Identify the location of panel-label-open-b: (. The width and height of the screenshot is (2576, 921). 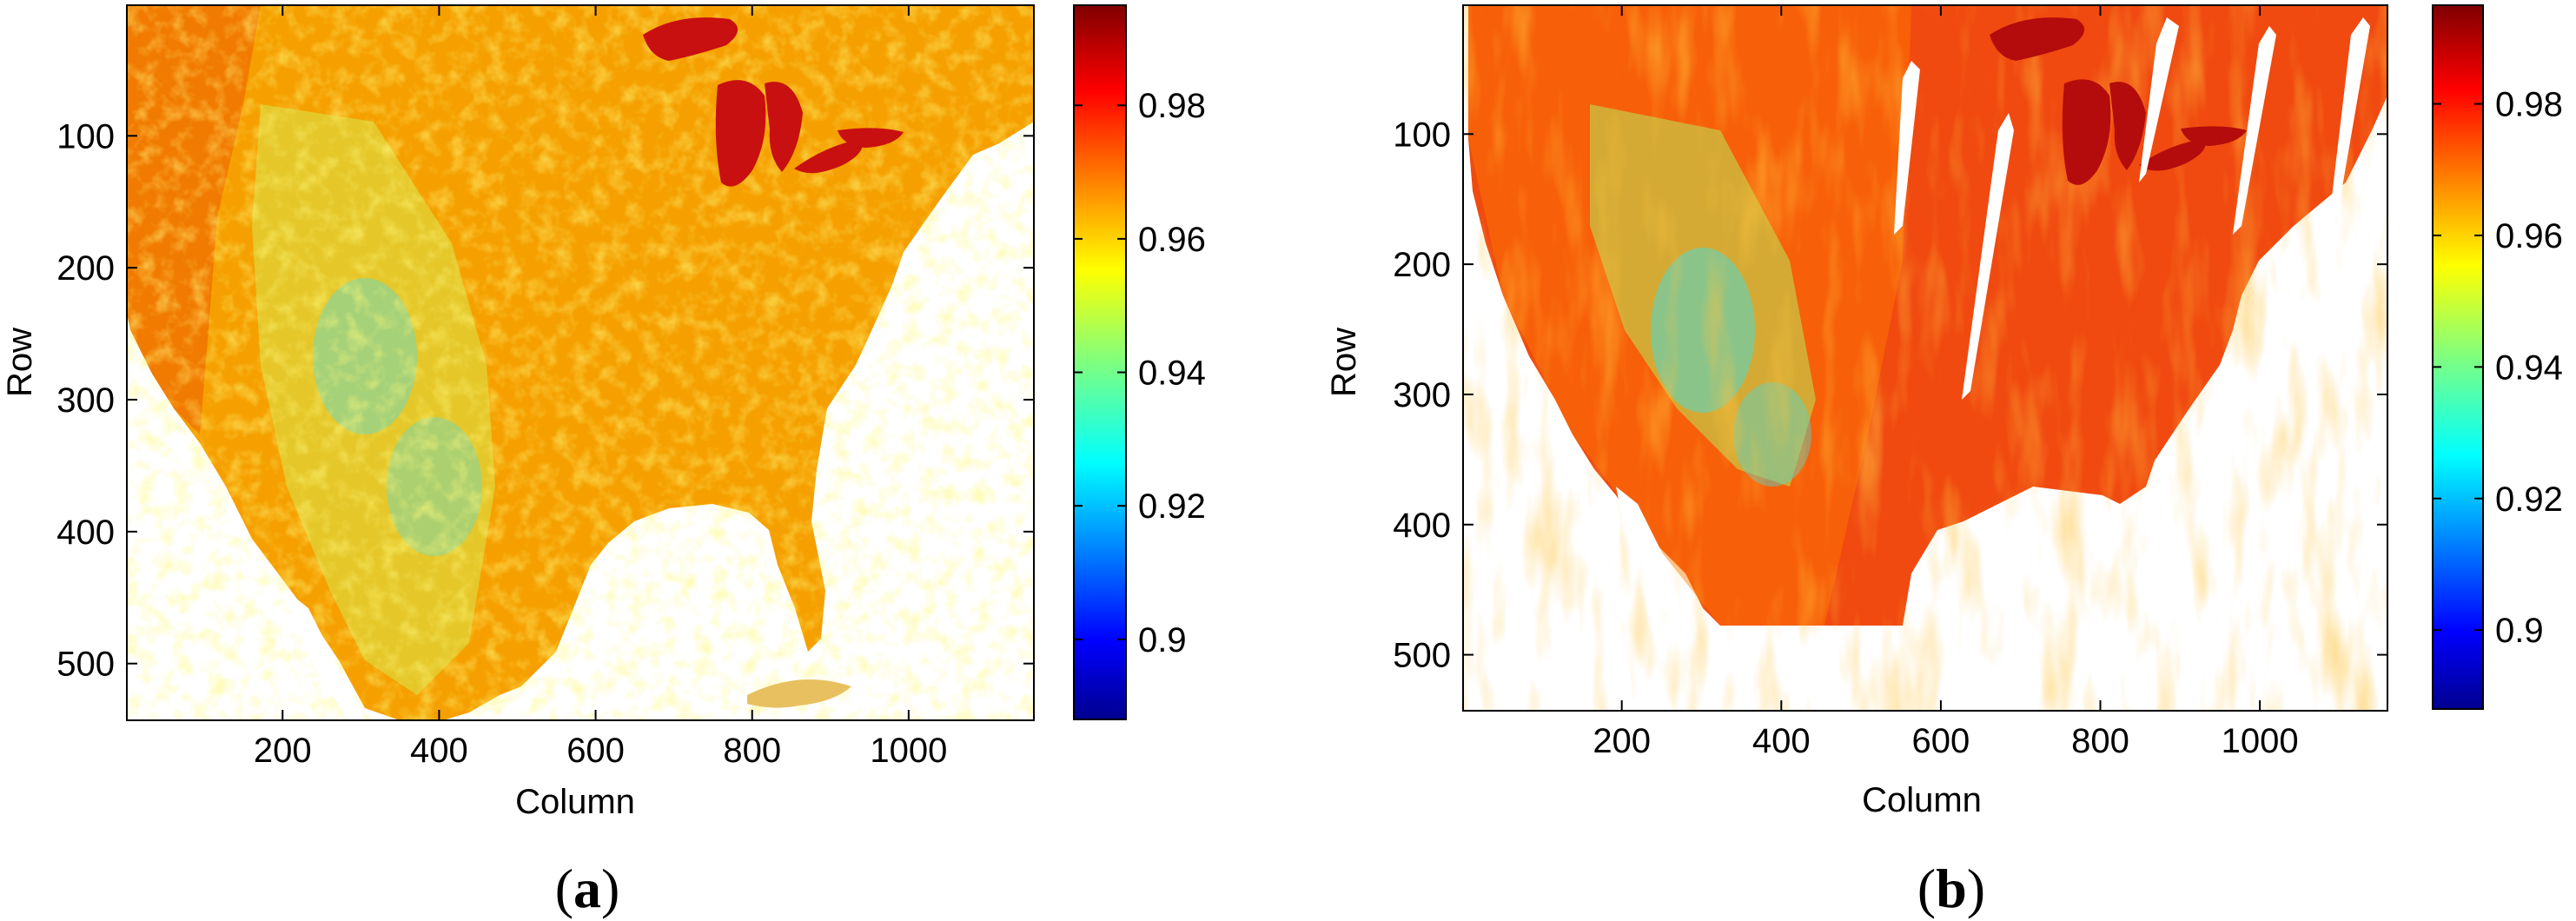
(1926, 888).